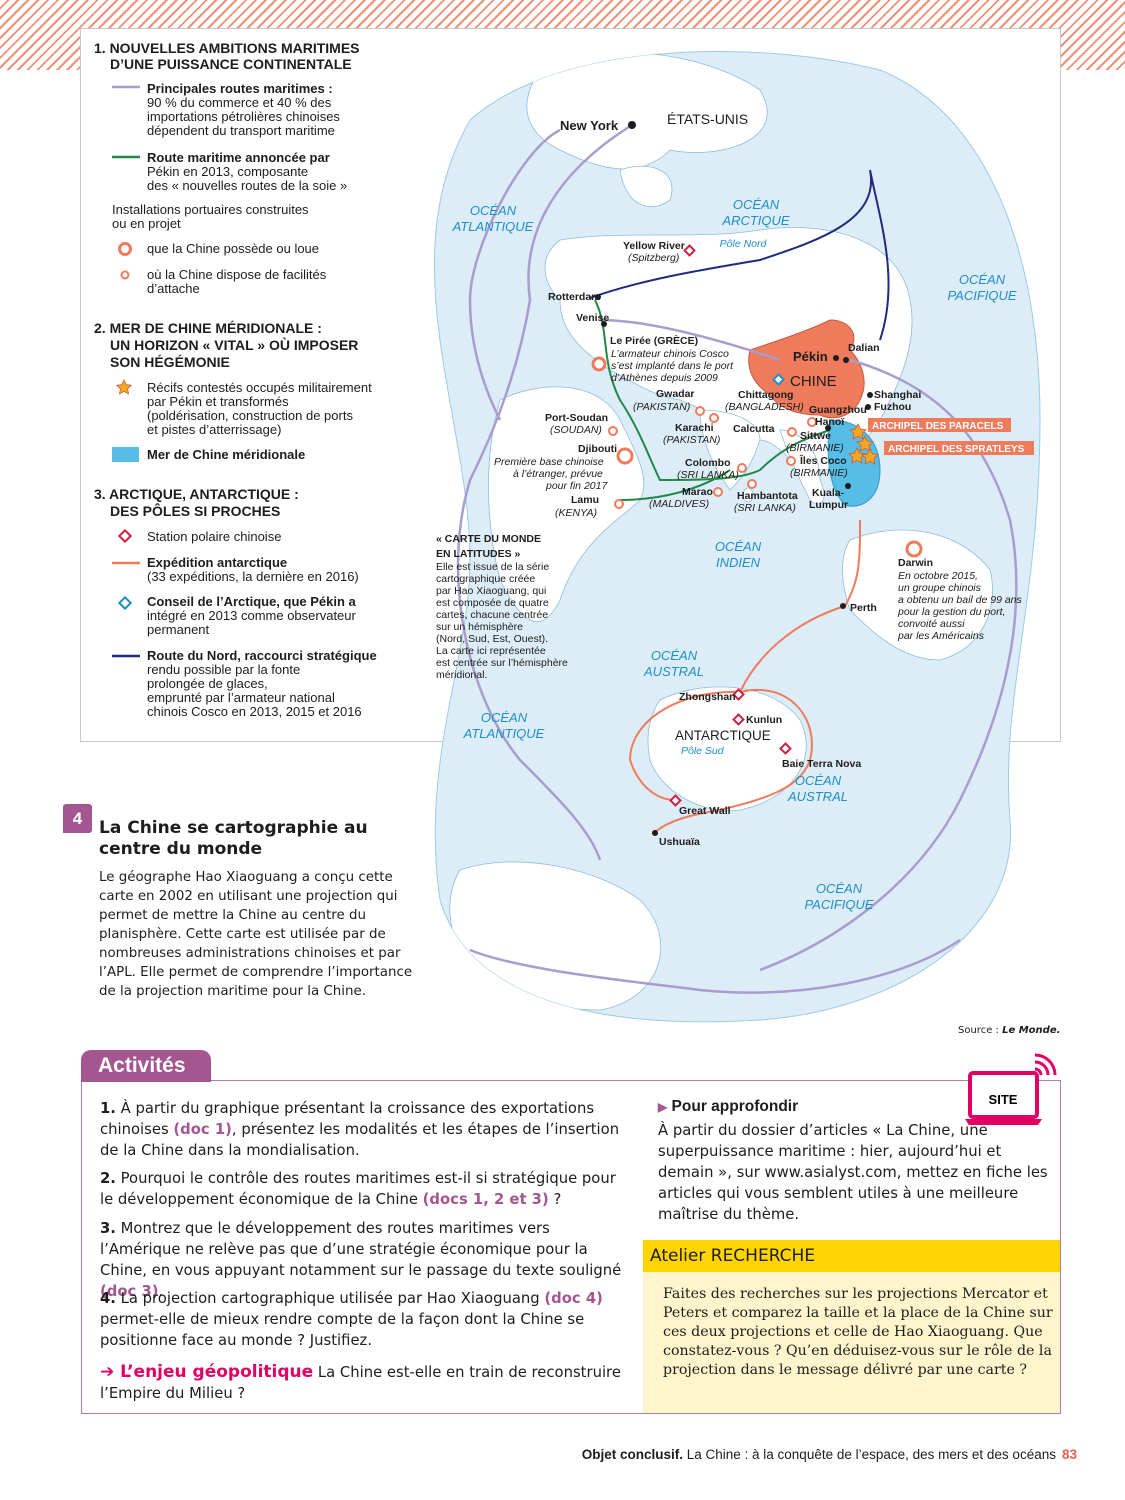 The height and width of the screenshot is (1500, 1125). I want to click on label-chitta: Chittagong, so click(765, 395).